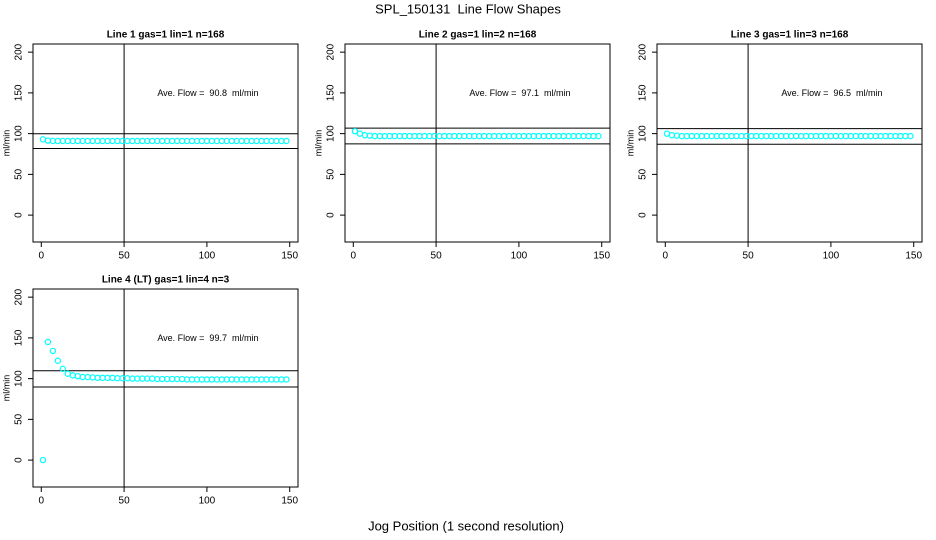  I want to click on panel-title: Line 1 gas=1 lin=1 n=168, so click(166, 35).